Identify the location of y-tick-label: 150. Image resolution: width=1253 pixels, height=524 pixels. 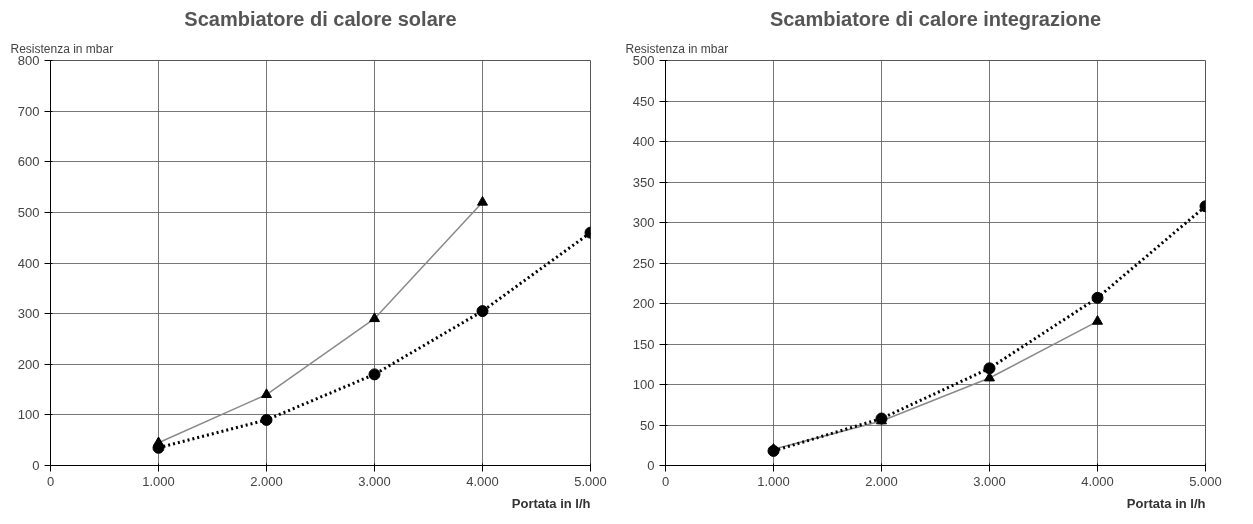
(643, 344).